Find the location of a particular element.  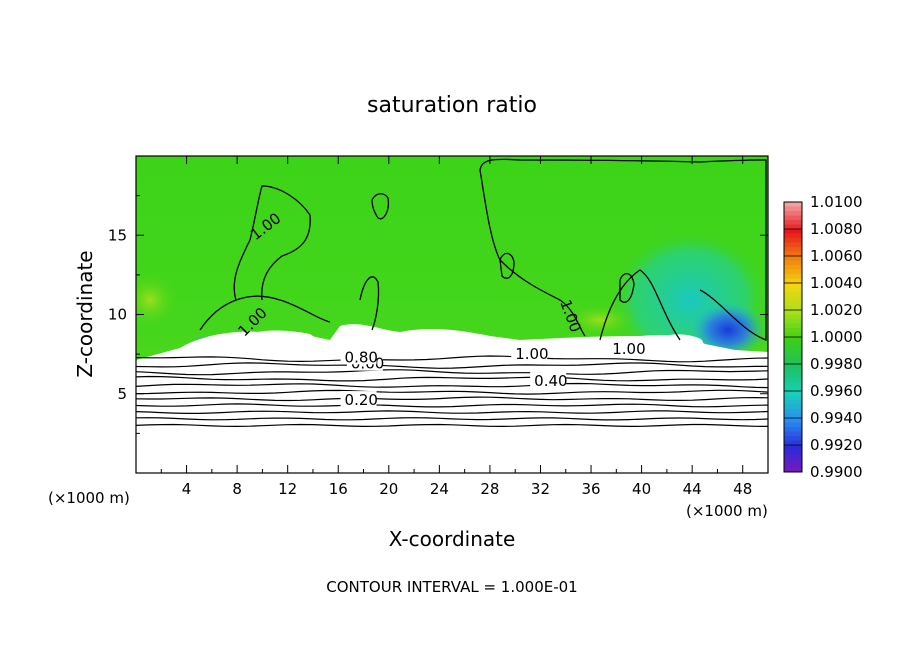

contour-label: 1.00 is located at coordinates (628, 349).